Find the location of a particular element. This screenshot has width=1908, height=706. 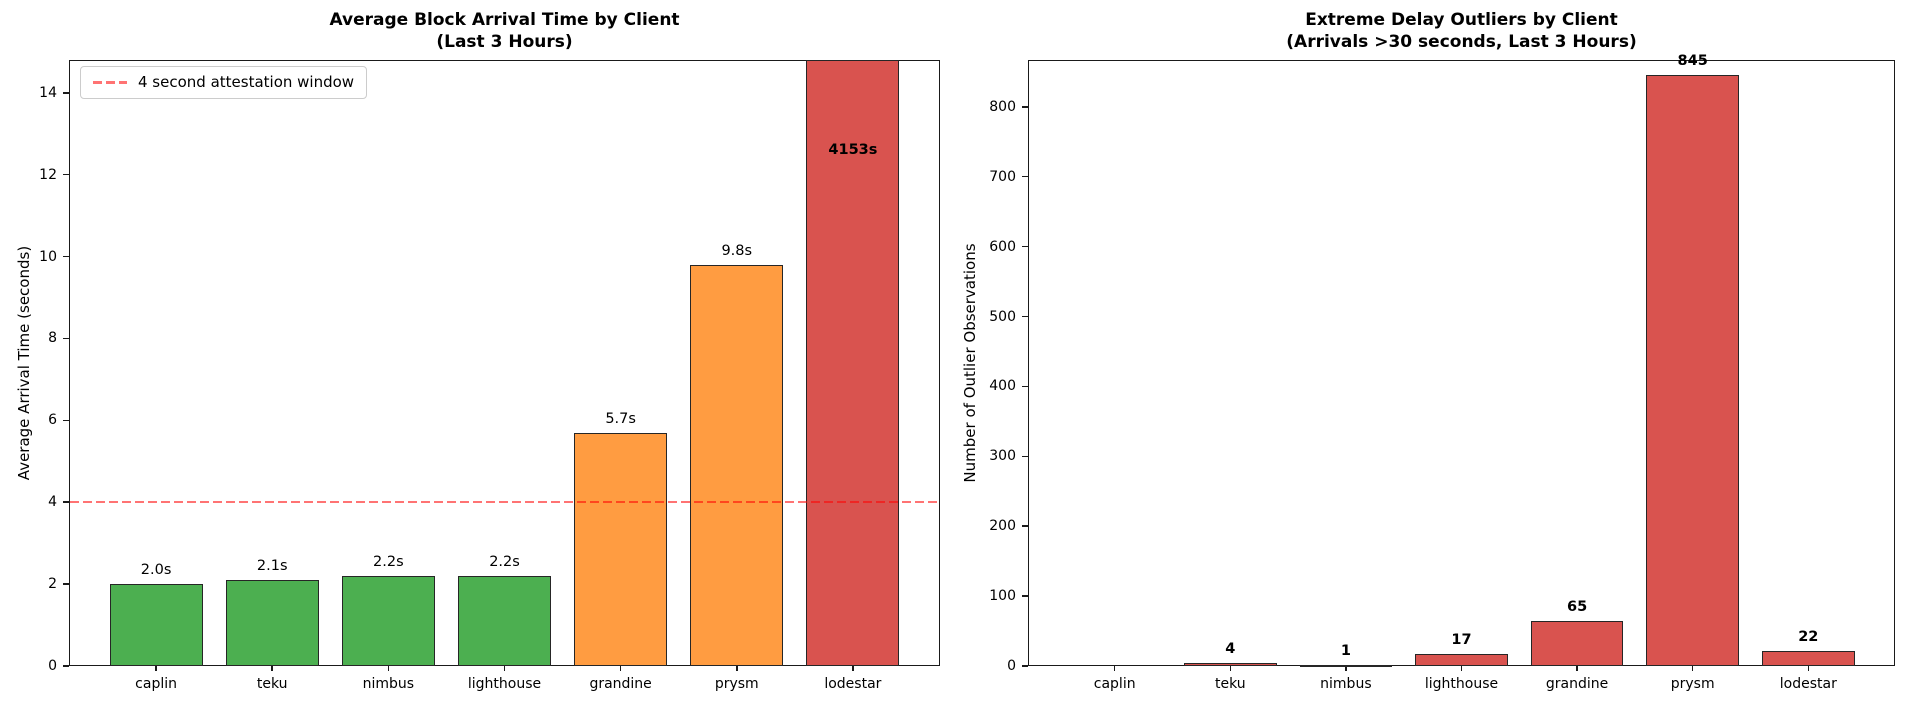

bar-label-nimbus: 1 is located at coordinates (1345, 651).